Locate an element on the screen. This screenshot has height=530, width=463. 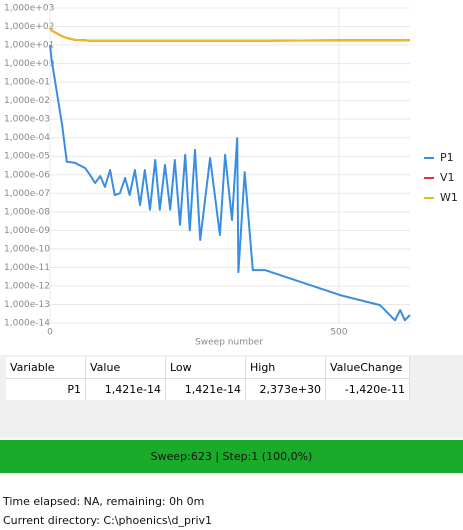
y-tick-label: 1,000e-04 is located at coordinates (27, 138).